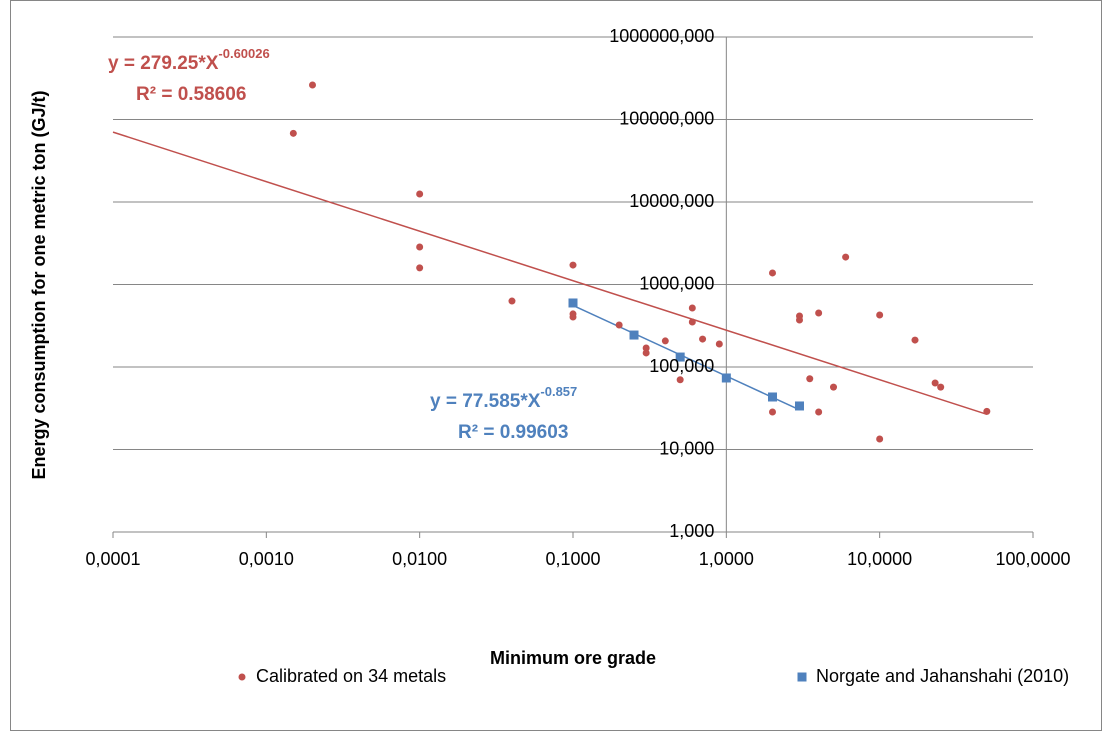 Image resolution: width=1103 pixels, height=732 pixels. Describe the element at coordinates (513, 432) in the screenshot. I see `r-squared: R² = 0.99603` at that location.